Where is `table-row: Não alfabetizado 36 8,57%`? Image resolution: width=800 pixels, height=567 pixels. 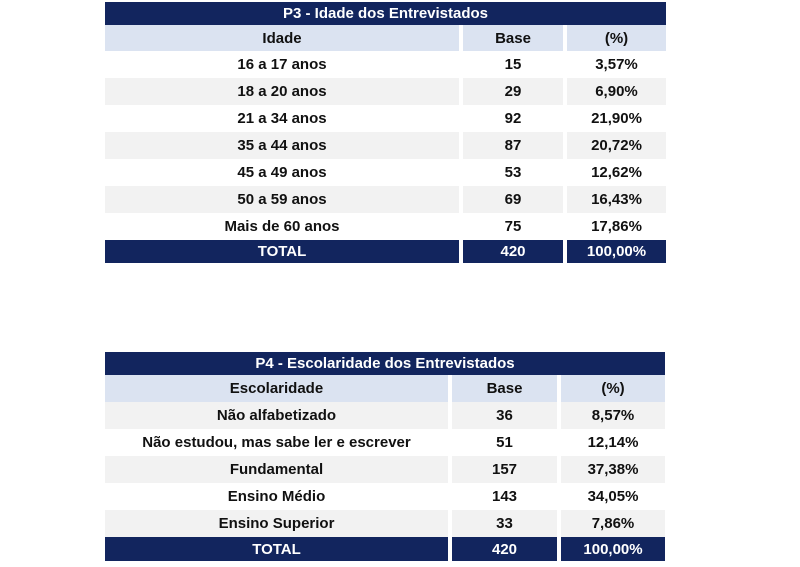 table-row: Não alfabetizado 36 8,57% is located at coordinates (385, 415).